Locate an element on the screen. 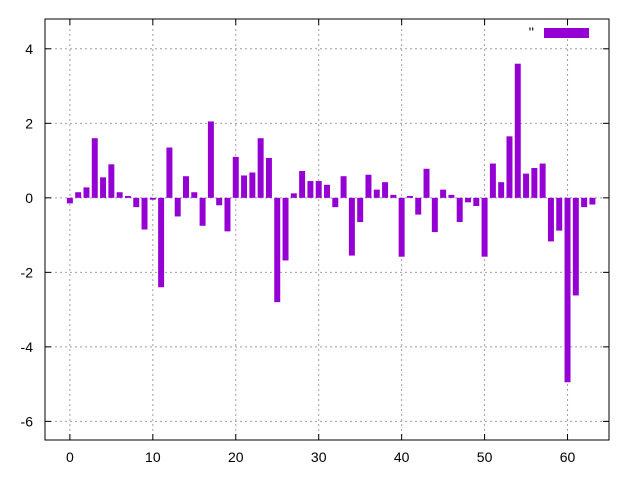 This screenshot has height=480, width=640. legend-swatch is located at coordinates (566, 33).